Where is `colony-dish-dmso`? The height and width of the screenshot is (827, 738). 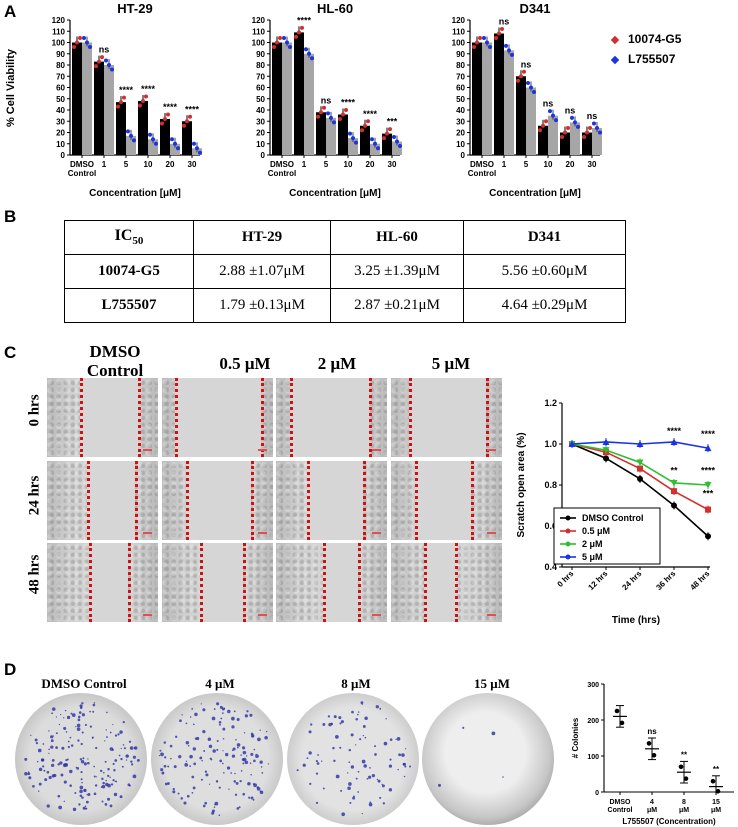 colony-dish-dmso is located at coordinates (81, 759).